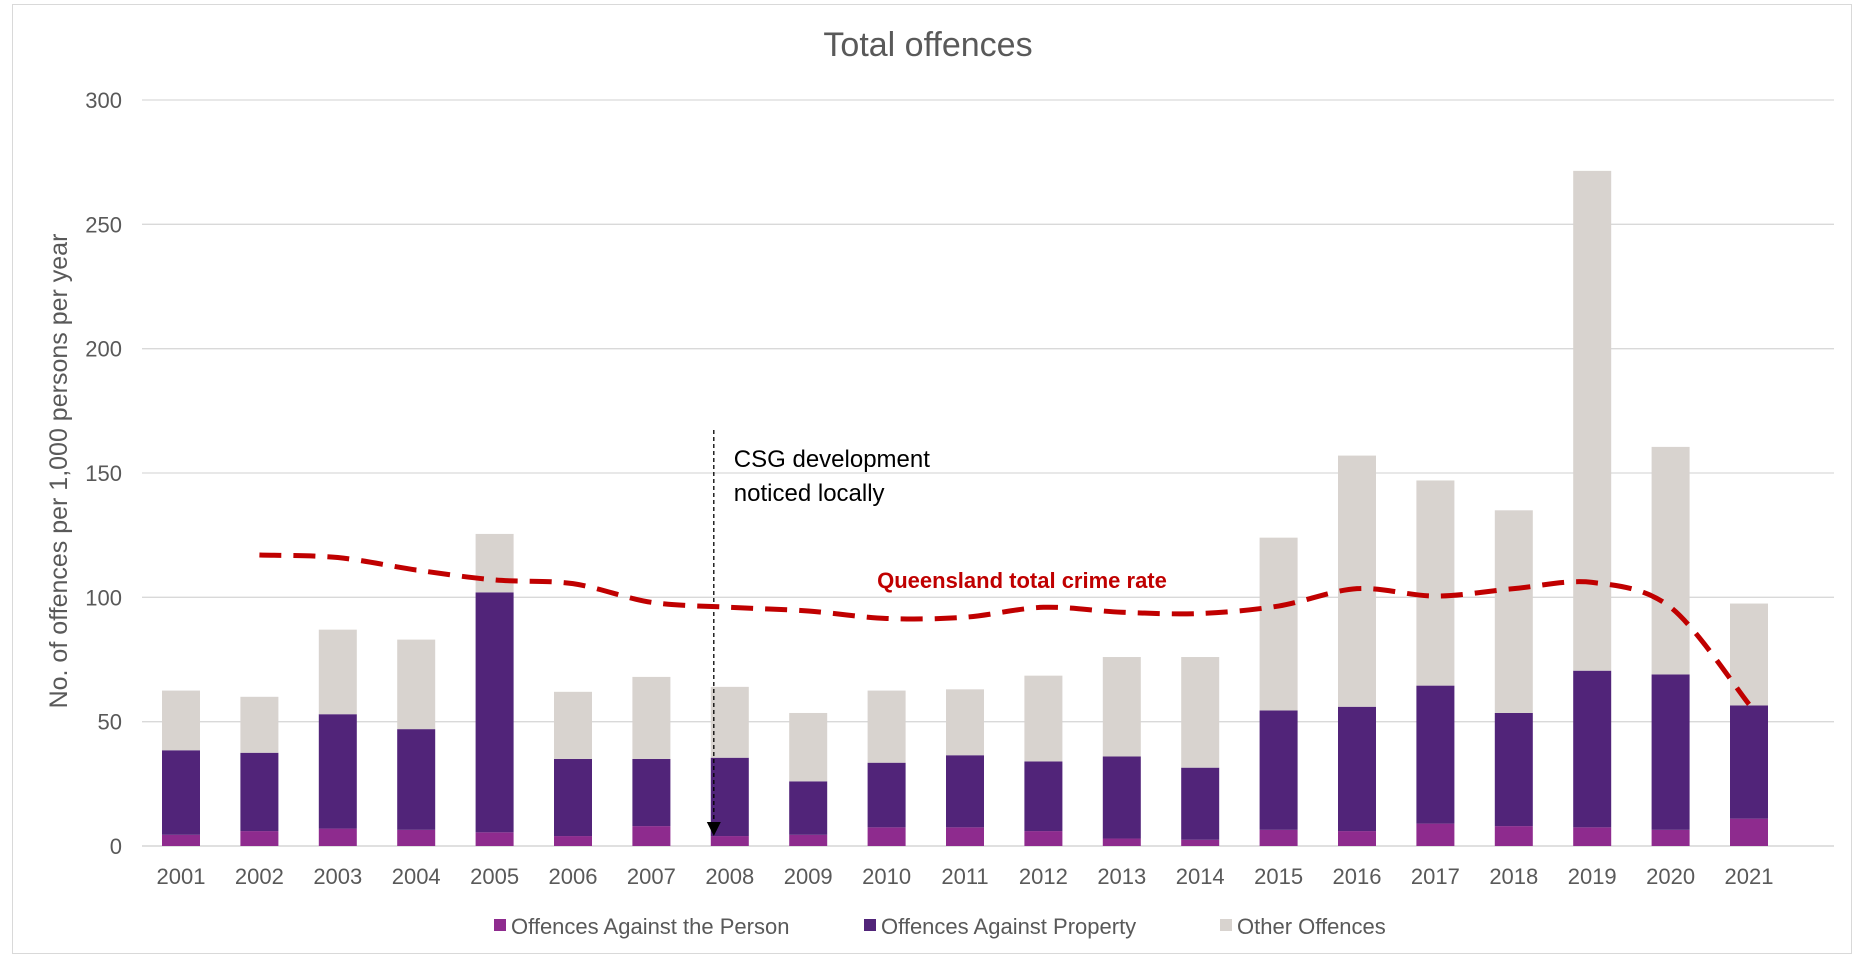  What do you see at coordinates (1200, 876) in the screenshot?
I see `x-tick-label: 2014` at bounding box center [1200, 876].